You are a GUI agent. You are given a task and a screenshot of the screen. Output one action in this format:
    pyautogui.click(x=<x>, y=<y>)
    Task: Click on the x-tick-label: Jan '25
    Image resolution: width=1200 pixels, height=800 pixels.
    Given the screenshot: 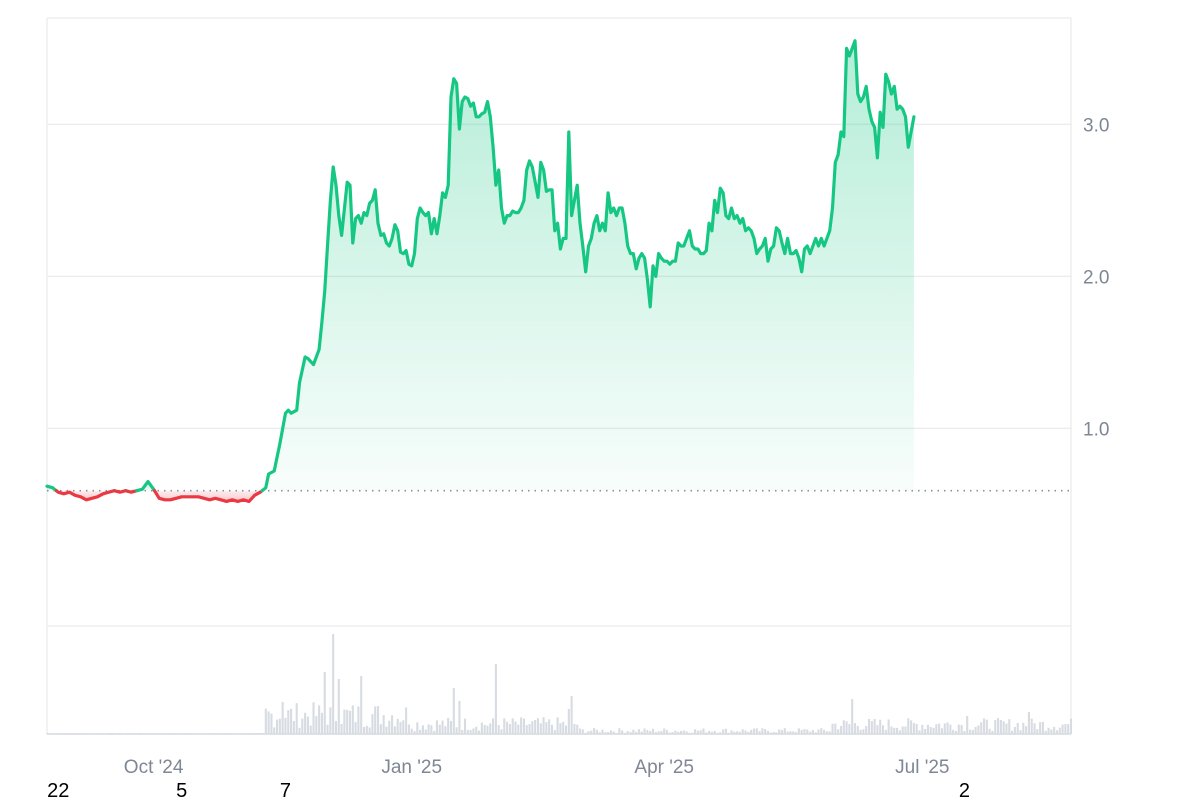 What is the action you would take?
    pyautogui.click(x=411, y=767)
    